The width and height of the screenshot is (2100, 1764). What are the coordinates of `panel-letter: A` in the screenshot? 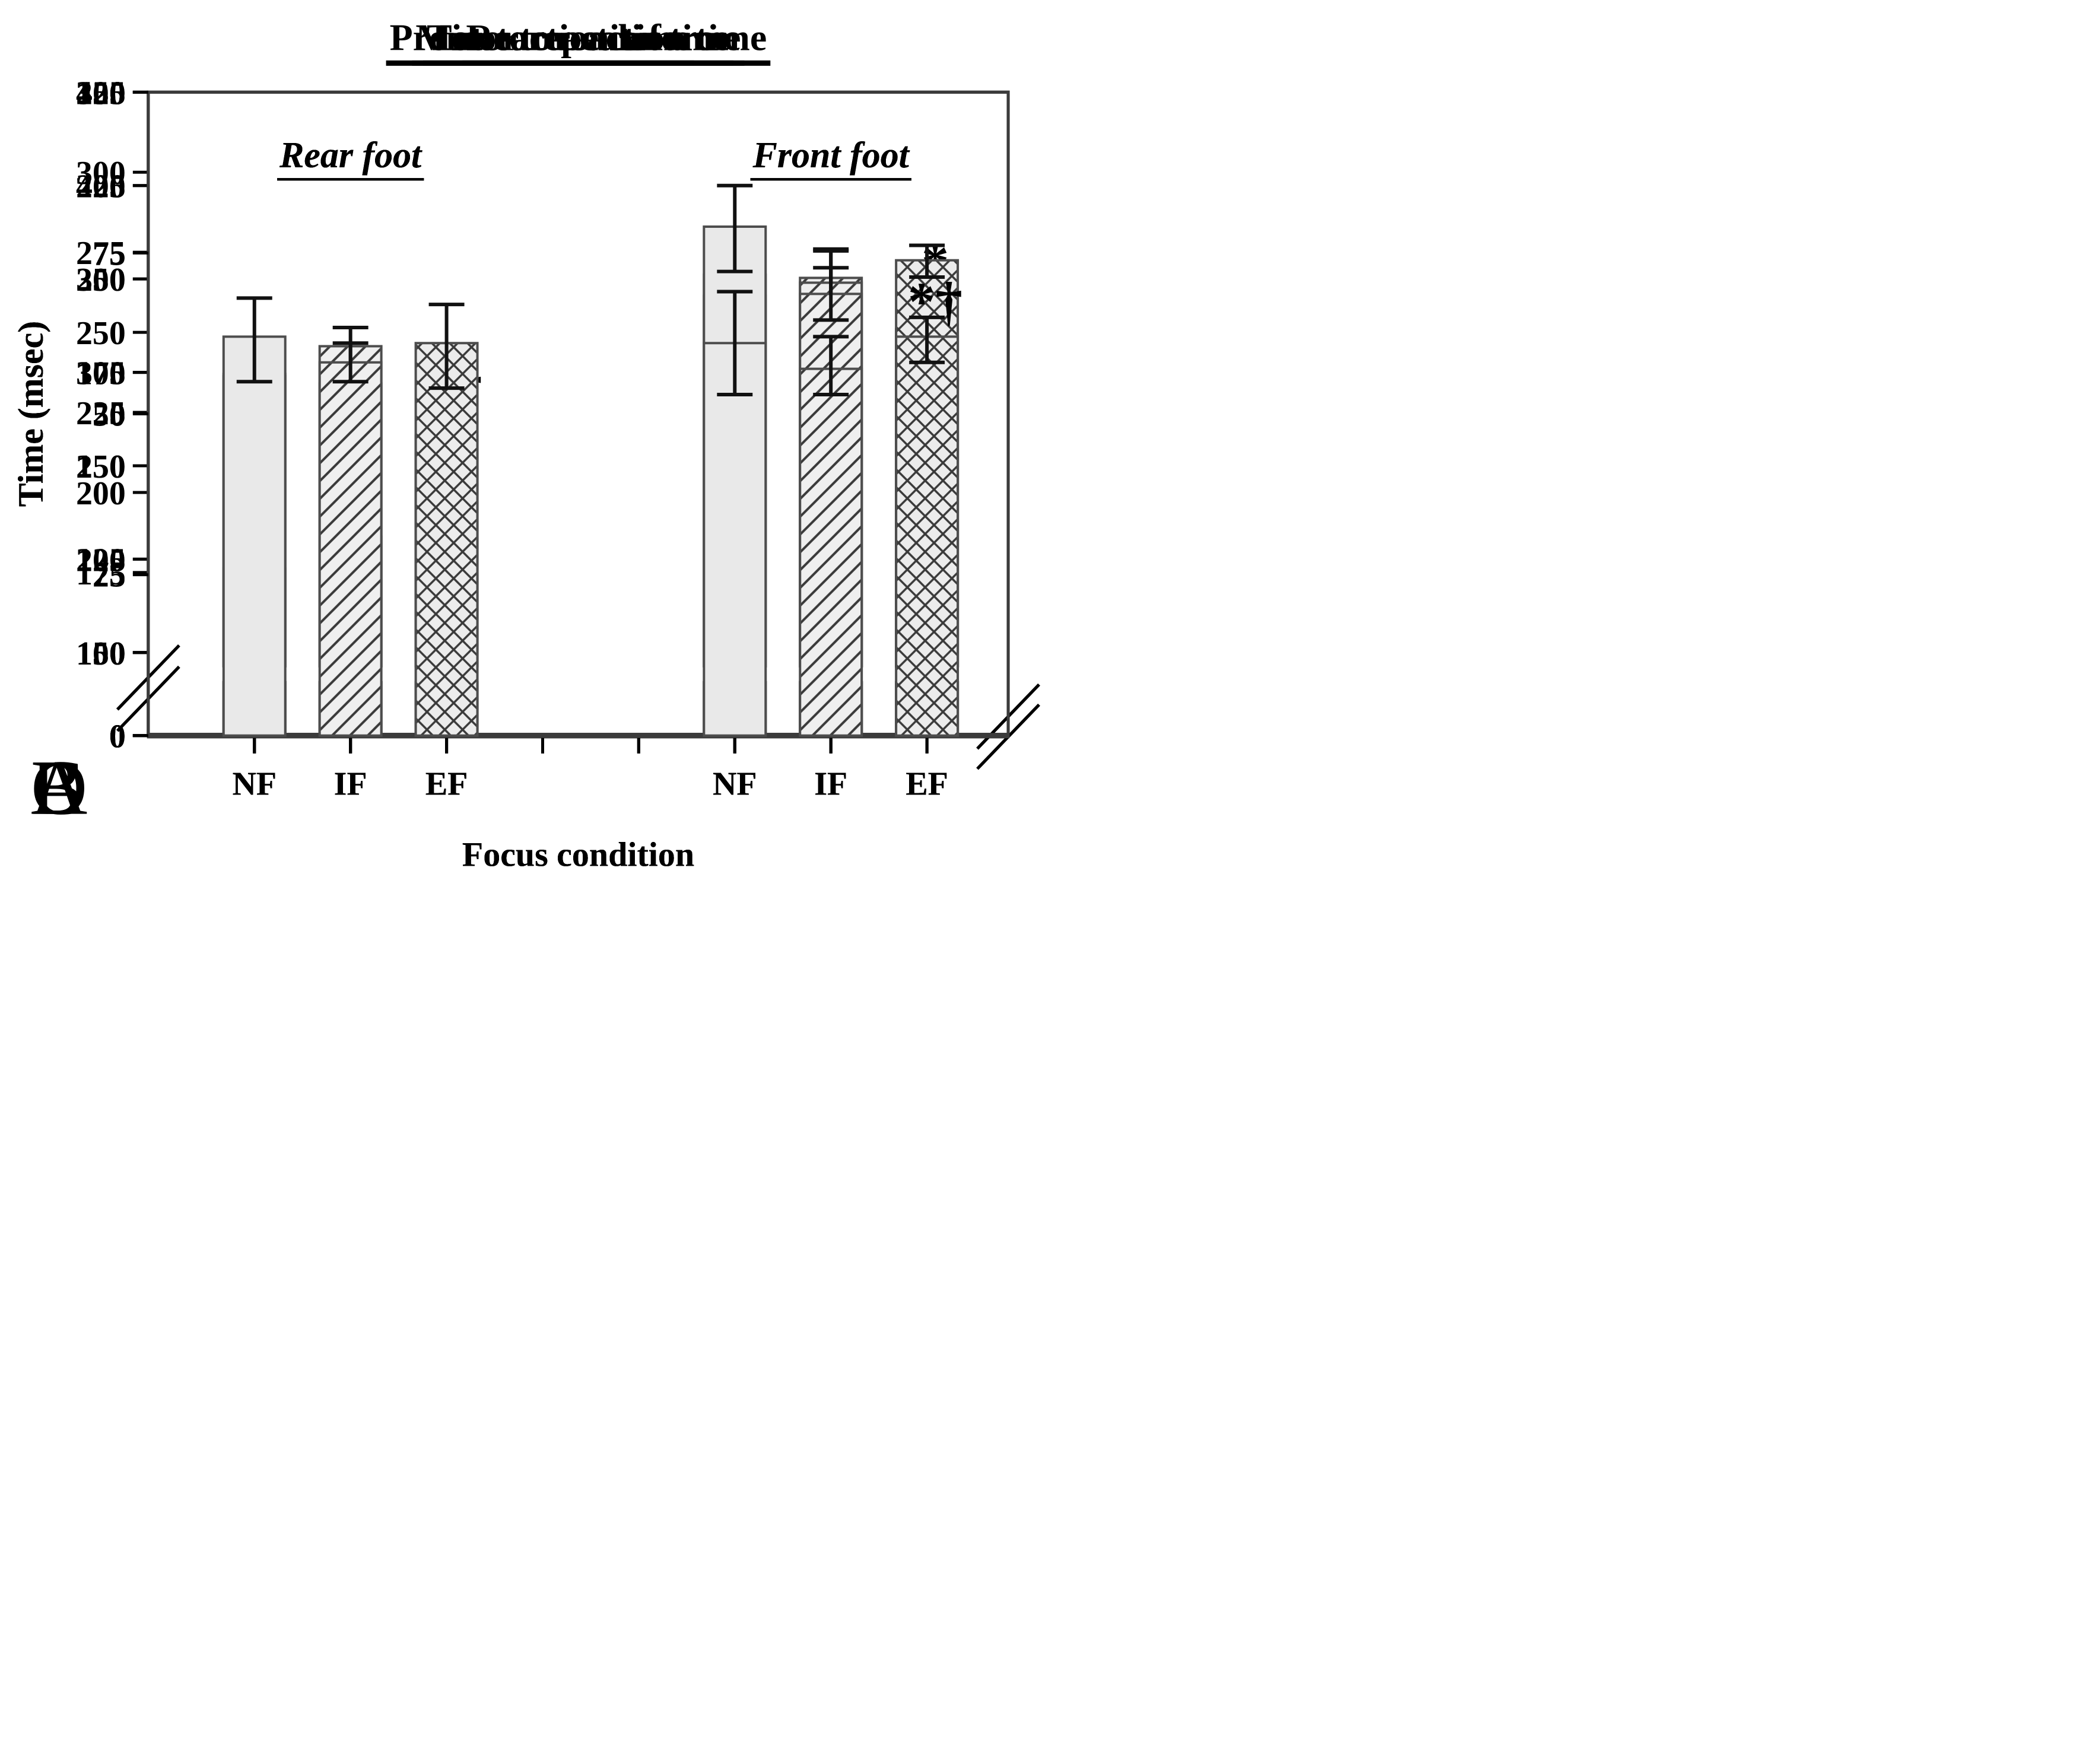 It's located at (59, 788).